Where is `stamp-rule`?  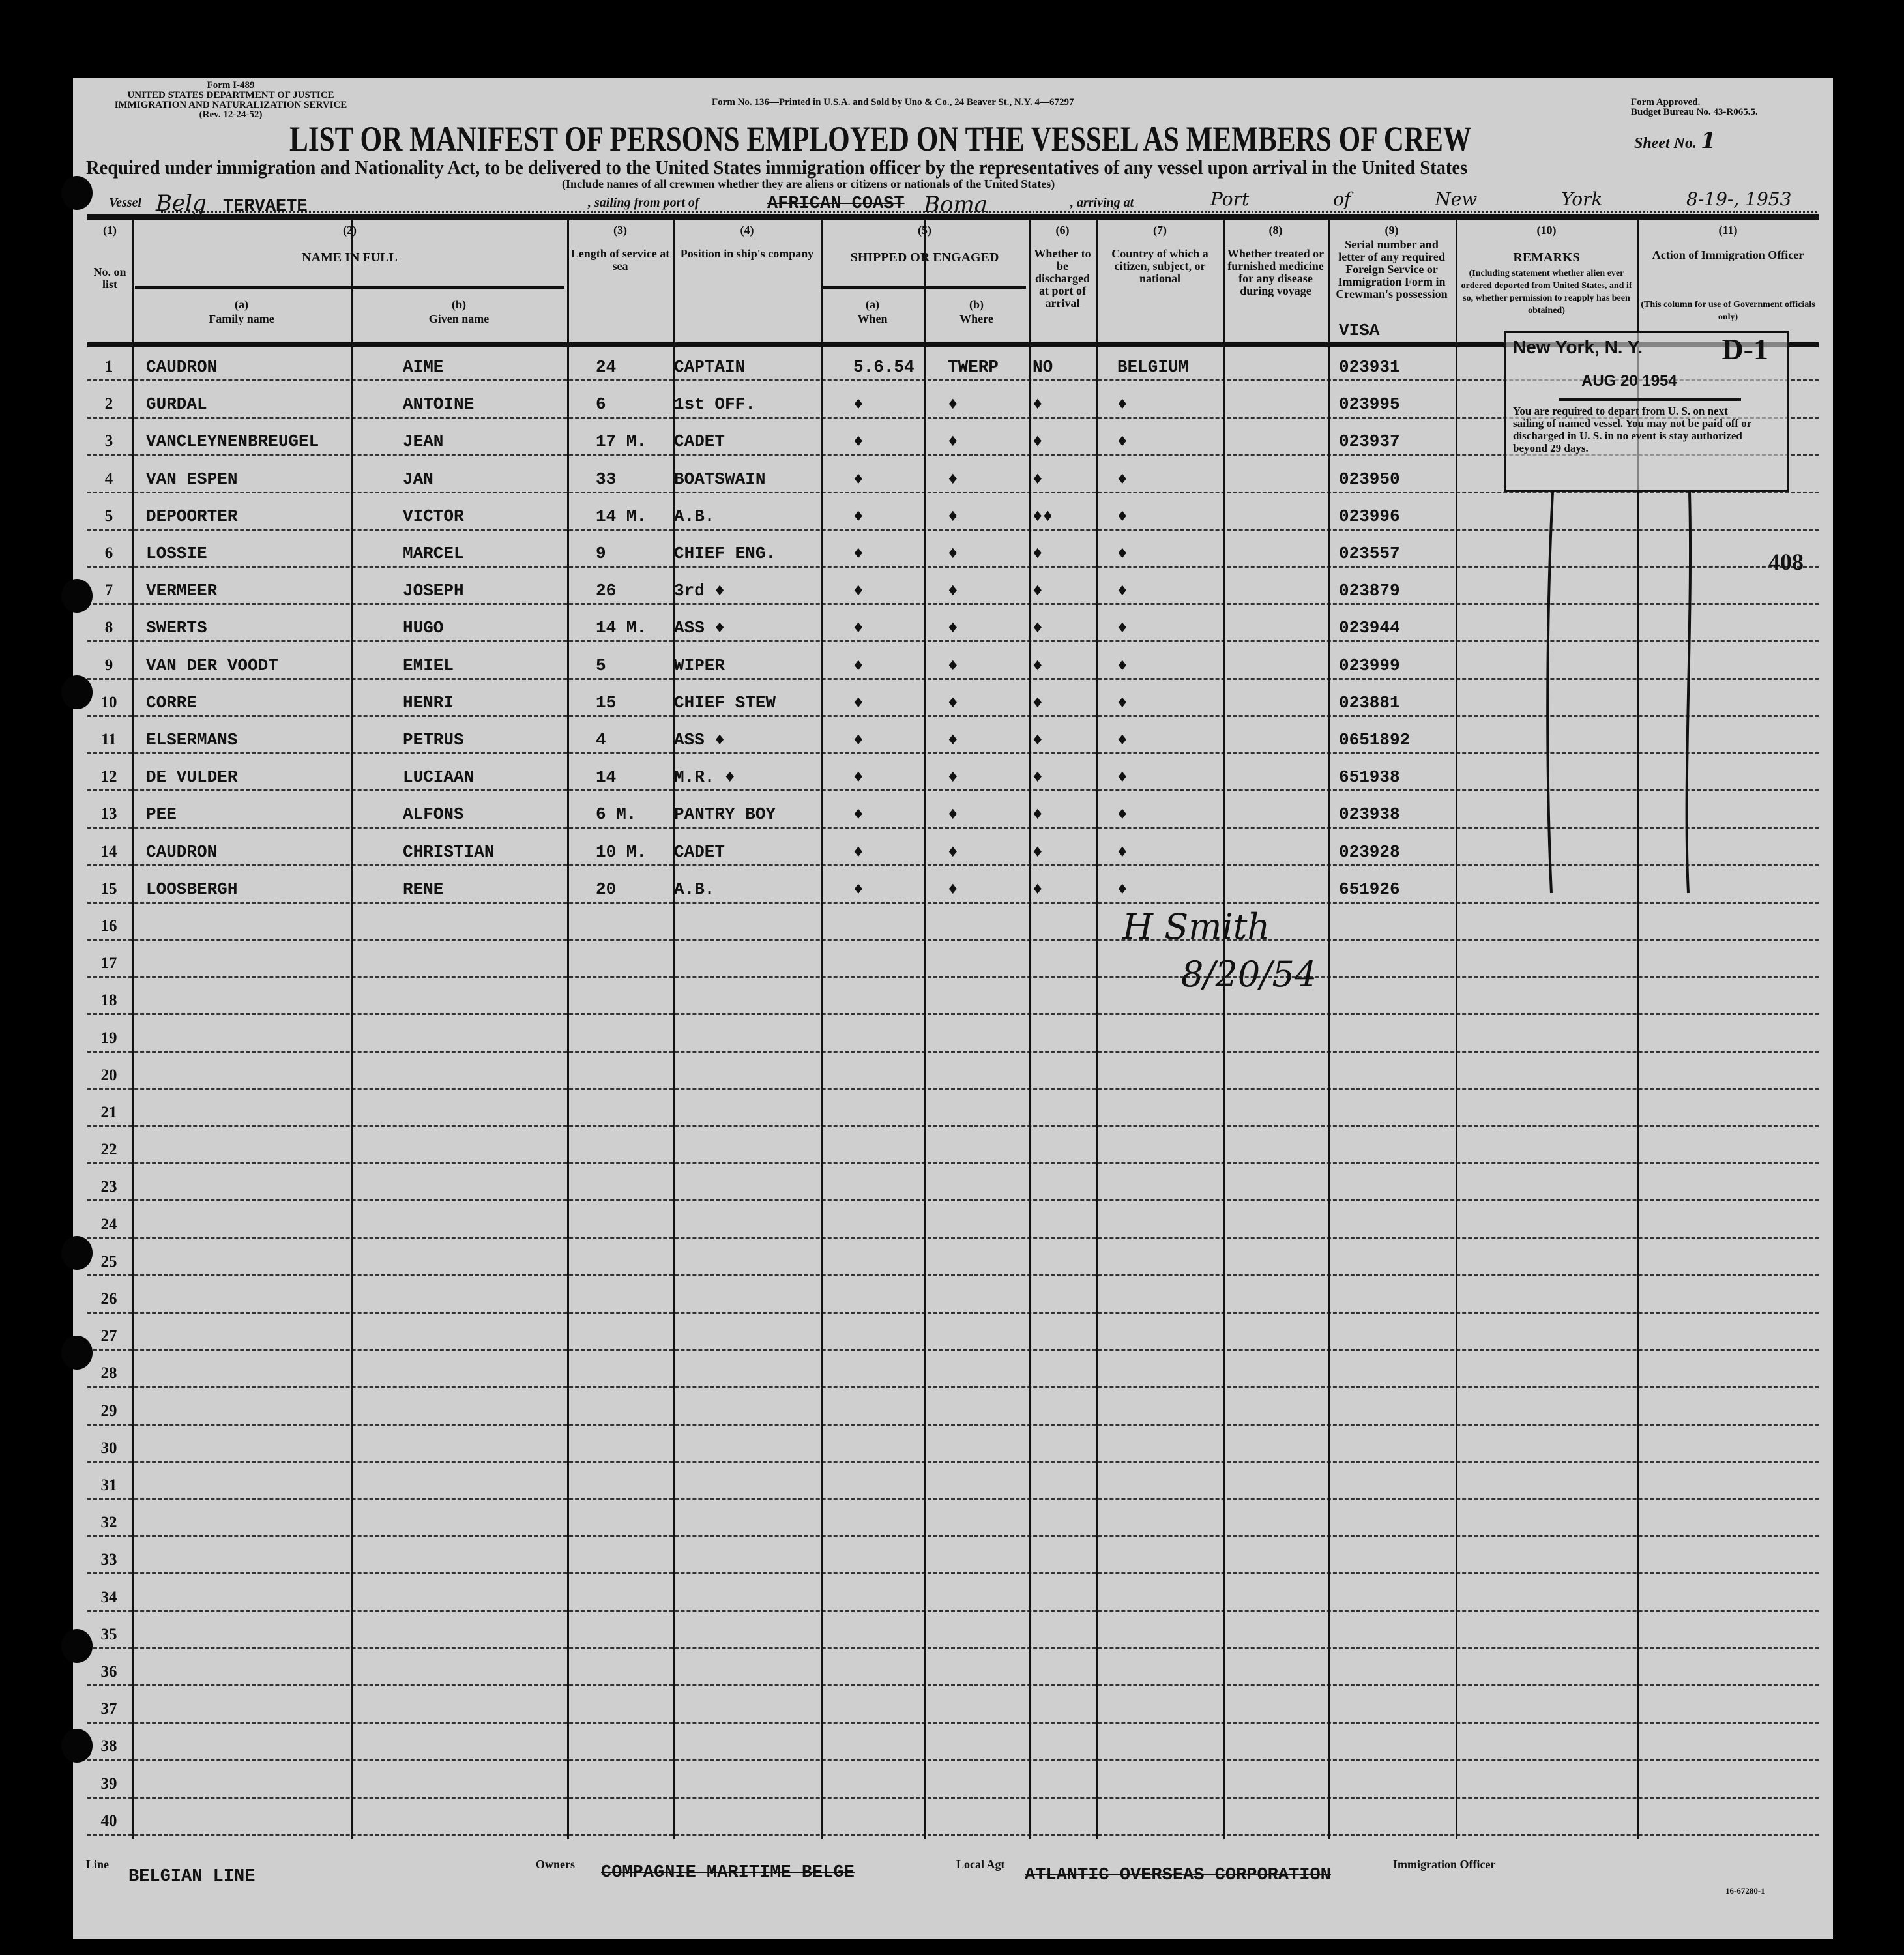 stamp-rule is located at coordinates (1650, 399).